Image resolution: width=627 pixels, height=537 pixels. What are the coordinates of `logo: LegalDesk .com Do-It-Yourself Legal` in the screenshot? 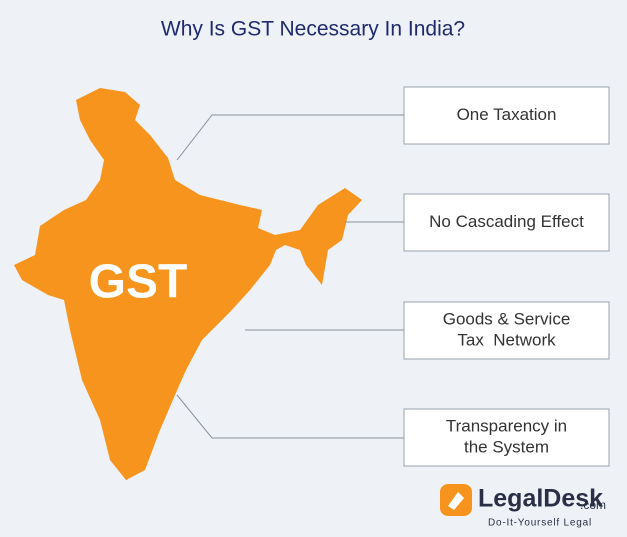 It's located at (523, 506).